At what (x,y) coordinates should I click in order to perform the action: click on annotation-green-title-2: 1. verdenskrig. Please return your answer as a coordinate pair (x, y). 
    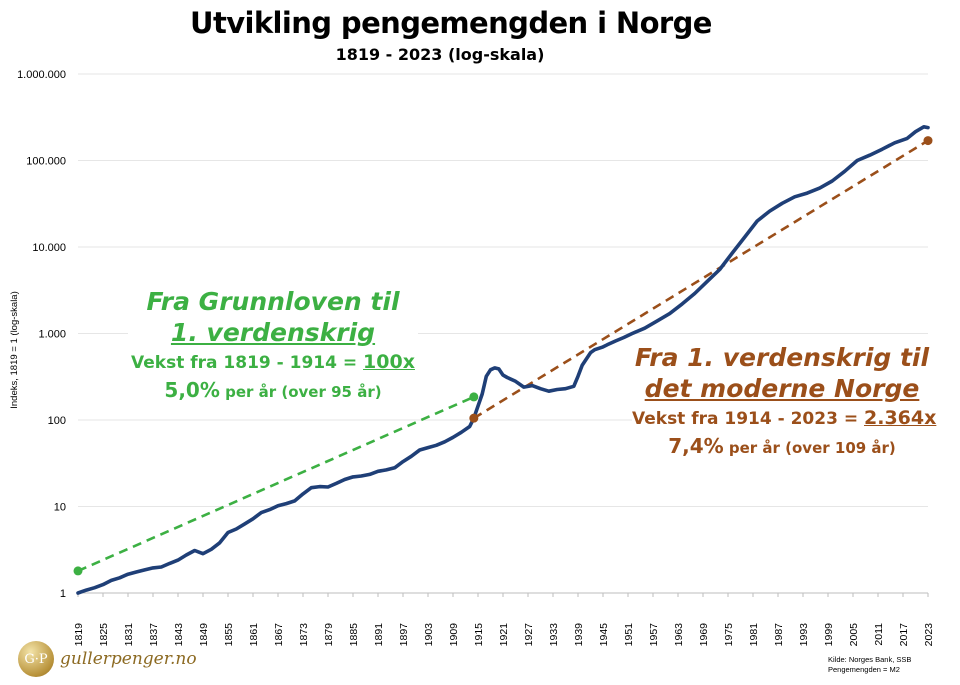
    Looking at the image, I should click on (273, 332).